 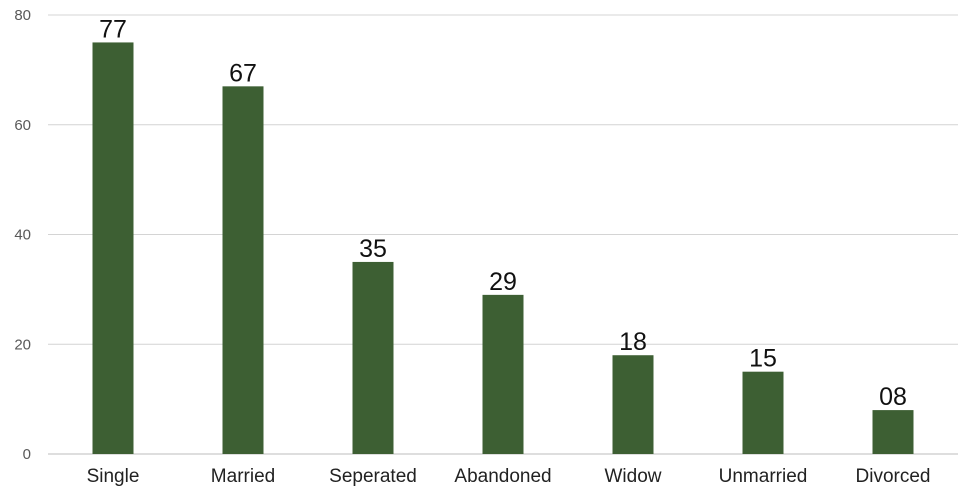 I want to click on data-label-widow: 18, so click(x=633, y=342).